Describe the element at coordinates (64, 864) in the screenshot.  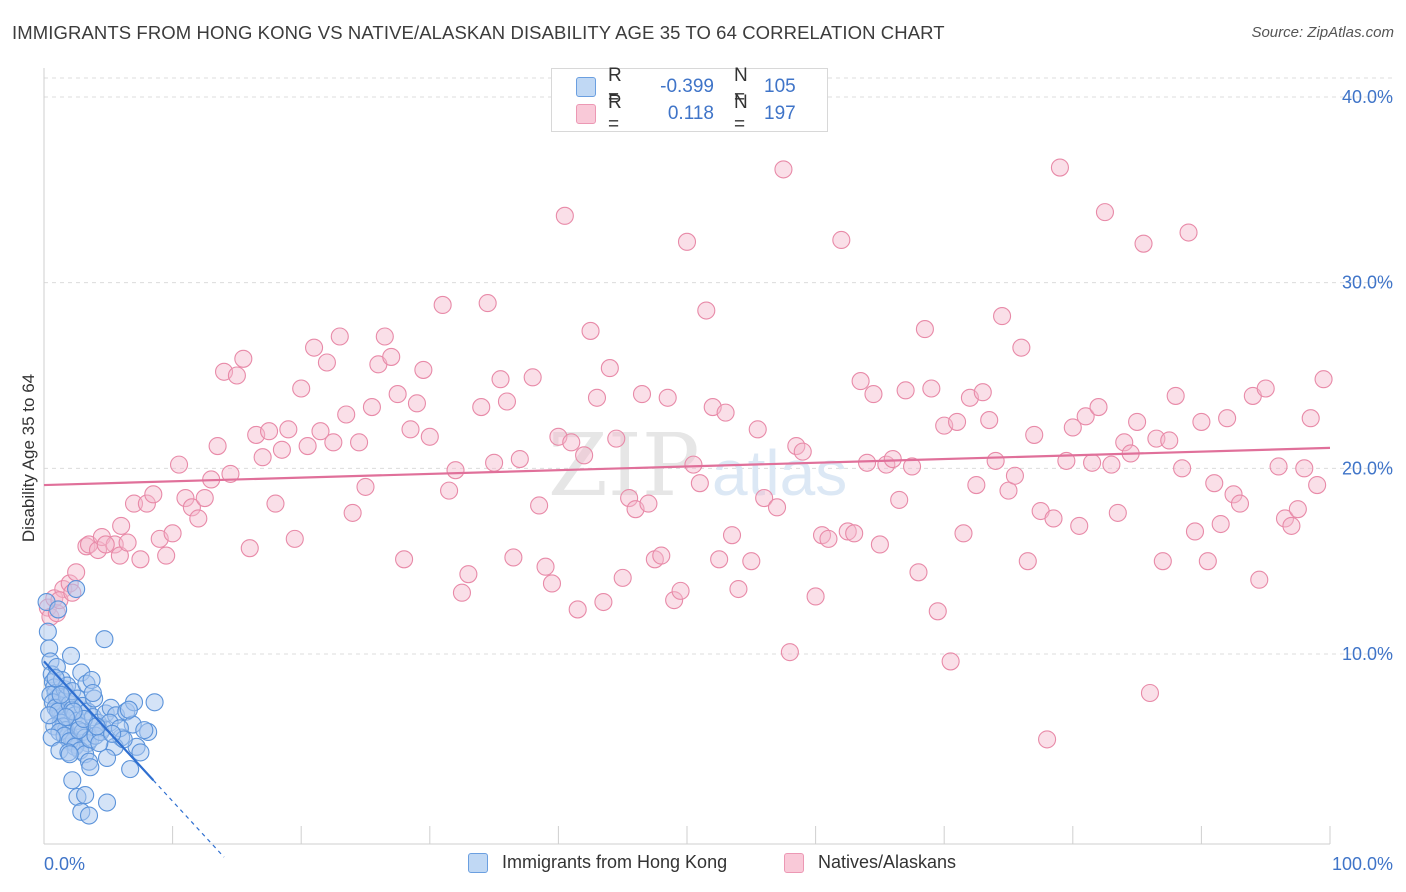
I see `x-tick-label: 0.0%` at that location.